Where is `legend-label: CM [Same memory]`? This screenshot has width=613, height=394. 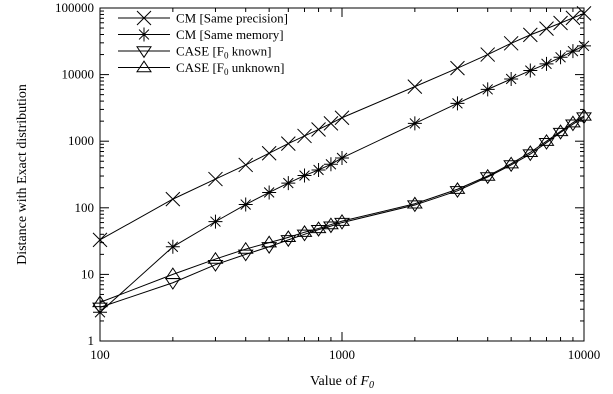
legend-label: CM [Same memory] is located at coordinates (230, 34).